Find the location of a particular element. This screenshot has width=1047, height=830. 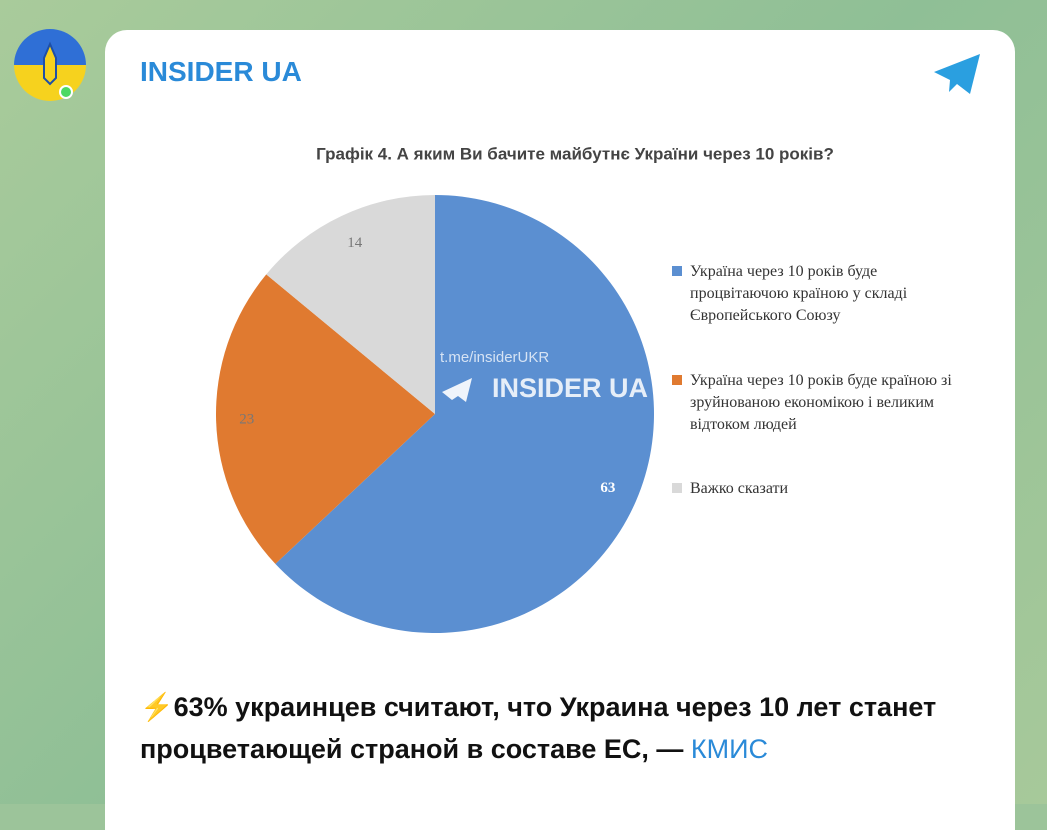

online-dot is located at coordinates (66, 92).